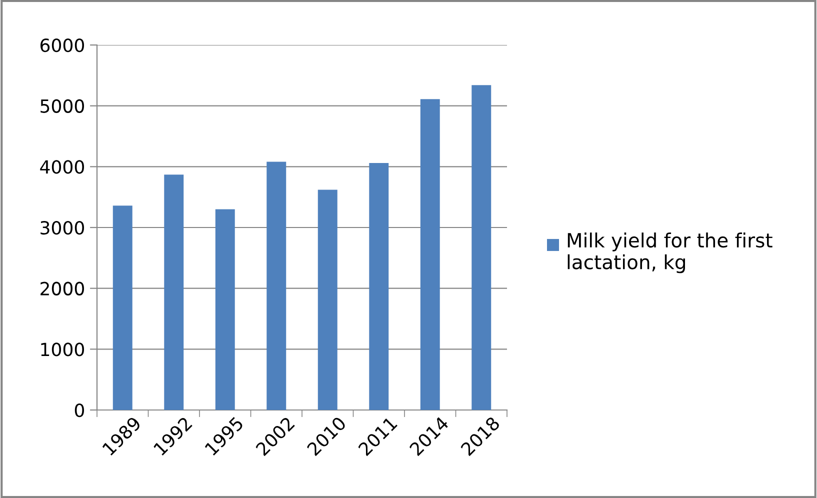 The image size is (817, 498). Describe the element at coordinates (79, 410) in the screenshot. I see `y-tick-label: 0` at that location.